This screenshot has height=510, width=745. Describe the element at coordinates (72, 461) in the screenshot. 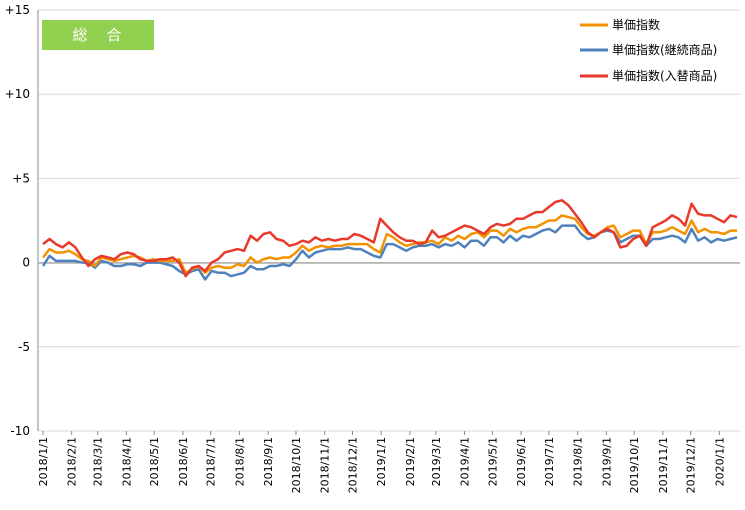

I see `x-tick-label: 2018/2/1` at that location.